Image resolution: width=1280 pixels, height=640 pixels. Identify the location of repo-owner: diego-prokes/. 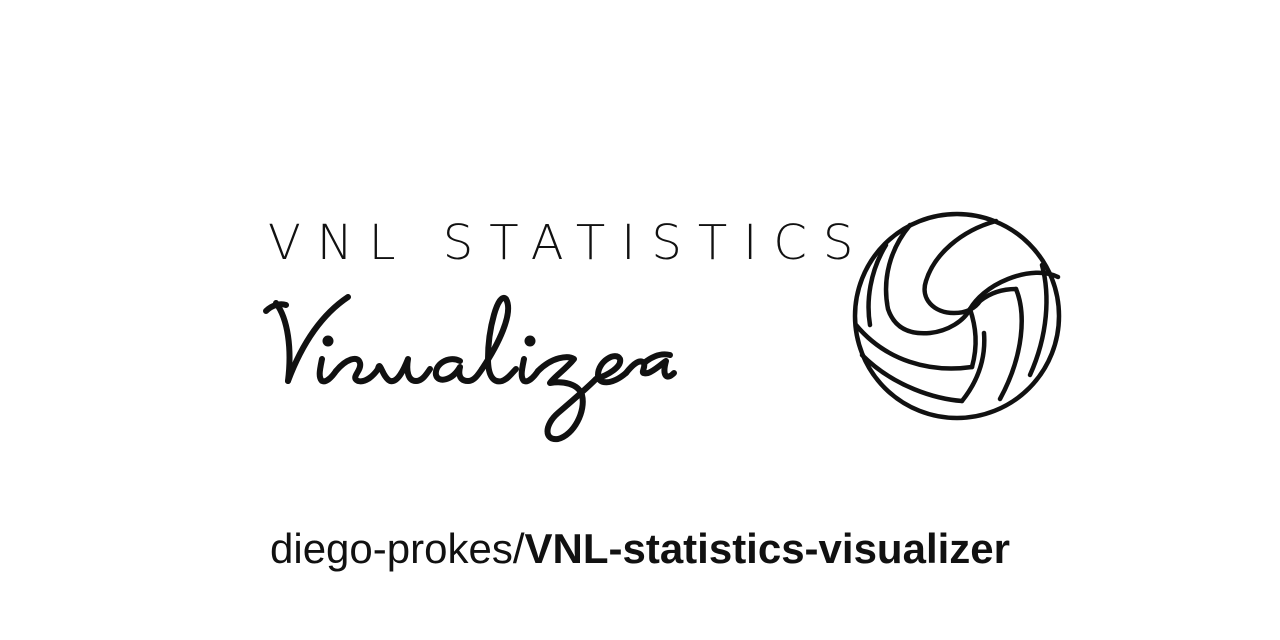
(397, 548).